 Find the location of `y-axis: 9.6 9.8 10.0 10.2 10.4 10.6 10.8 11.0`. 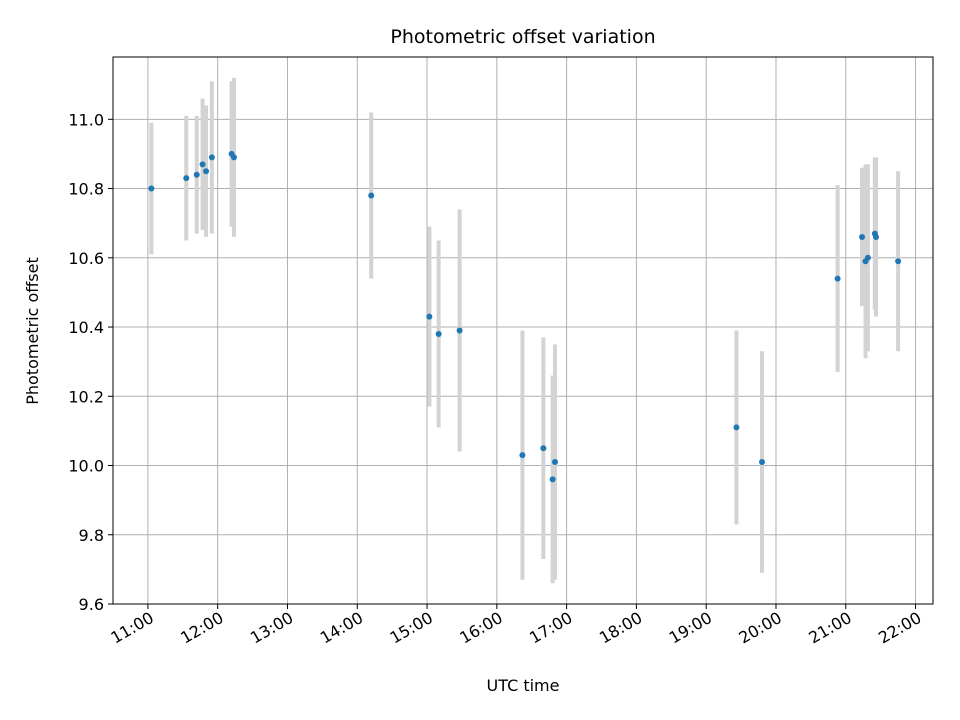

y-axis: 9.6 9.8 10.0 10.2 10.4 10.6 10.8 11.0 is located at coordinates (90, 362).